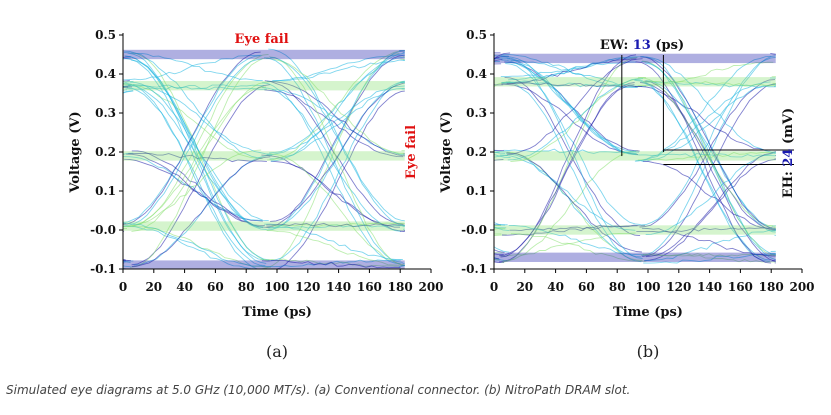 The height and width of the screenshot is (415, 831). Describe the element at coordinates (709, 287) in the screenshot. I see `x-tick-label: 140` at that location.